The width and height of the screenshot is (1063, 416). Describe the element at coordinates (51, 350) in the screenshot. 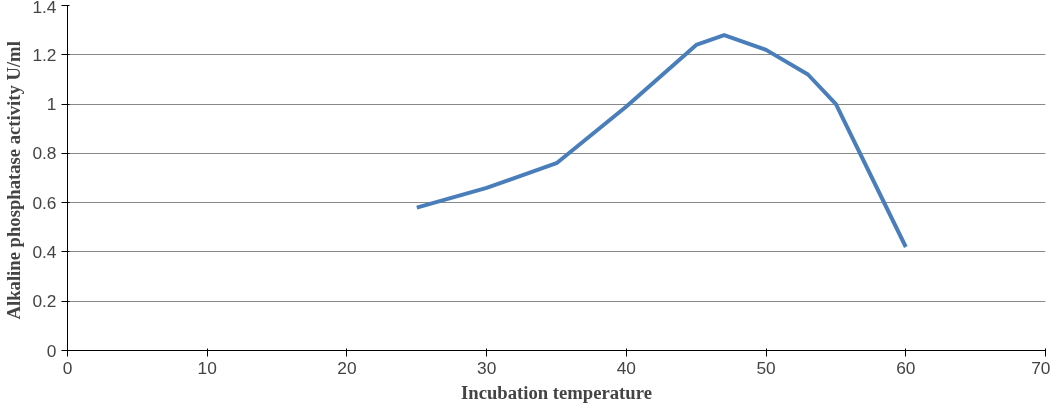

I see `y-tick-label: 0` at that location.